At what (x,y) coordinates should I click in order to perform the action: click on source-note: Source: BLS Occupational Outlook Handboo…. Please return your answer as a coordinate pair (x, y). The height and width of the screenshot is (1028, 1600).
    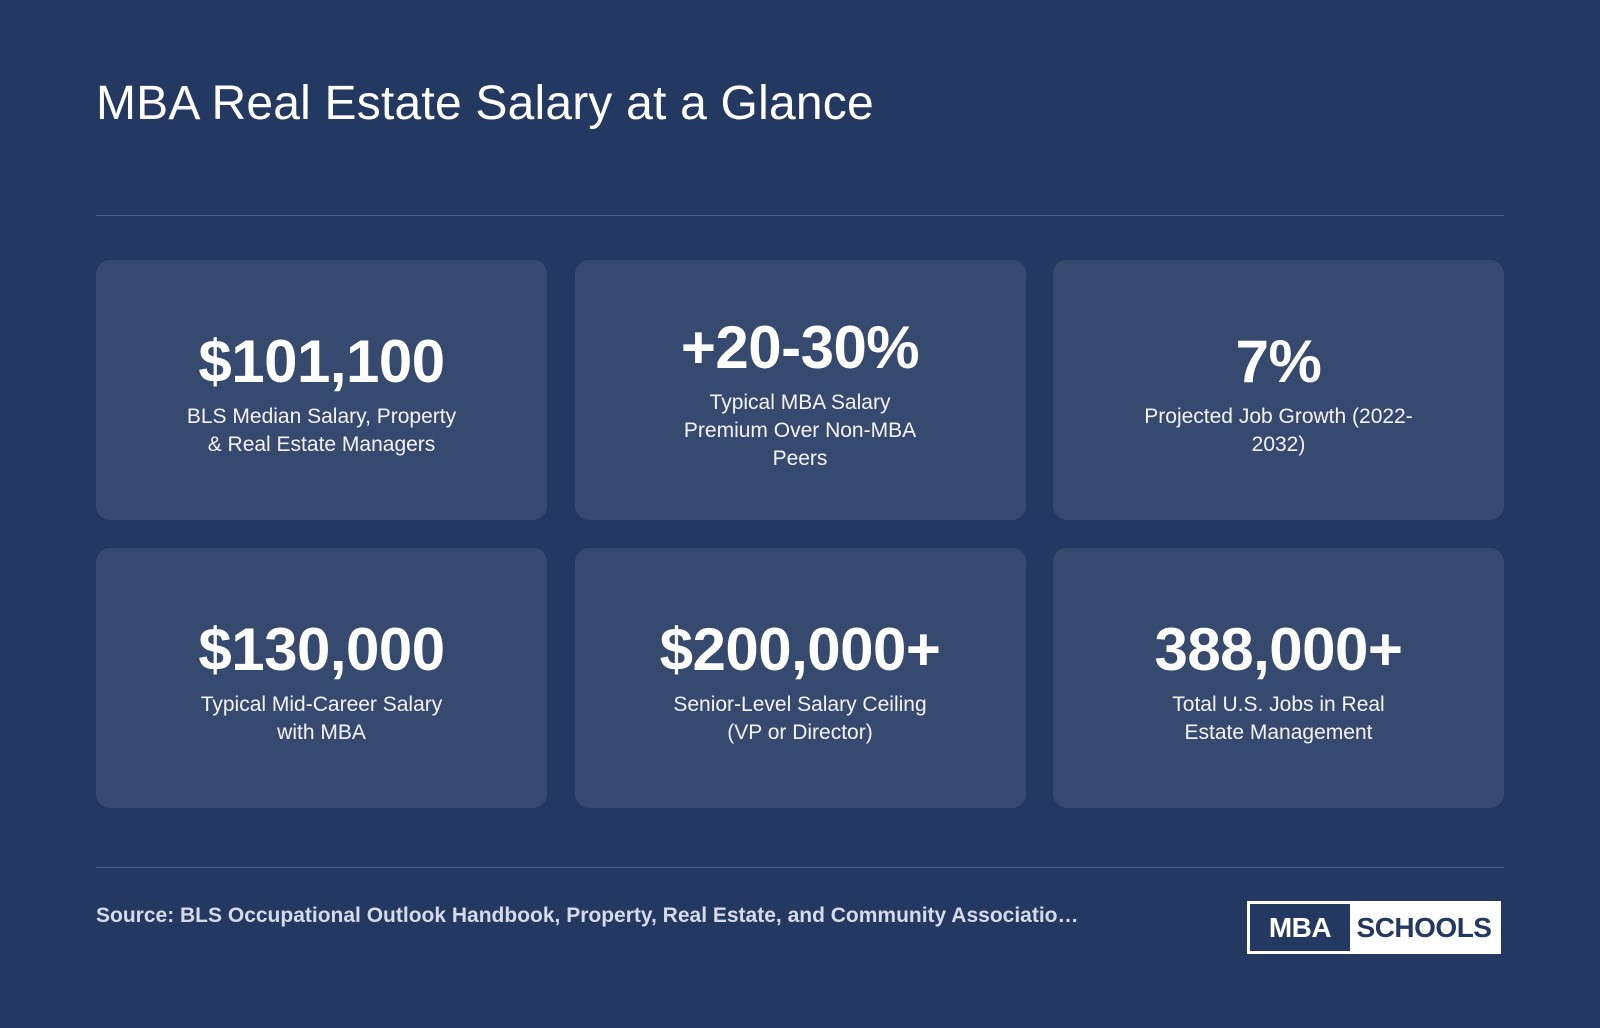
    Looking at the image, I should click on (587, 915).